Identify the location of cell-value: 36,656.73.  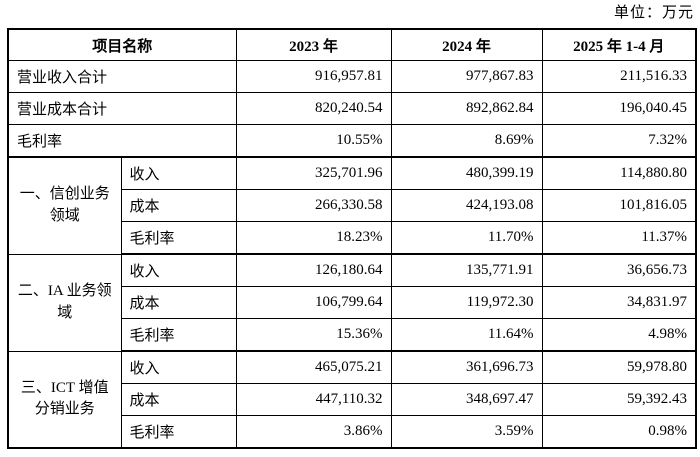
(619, 270).